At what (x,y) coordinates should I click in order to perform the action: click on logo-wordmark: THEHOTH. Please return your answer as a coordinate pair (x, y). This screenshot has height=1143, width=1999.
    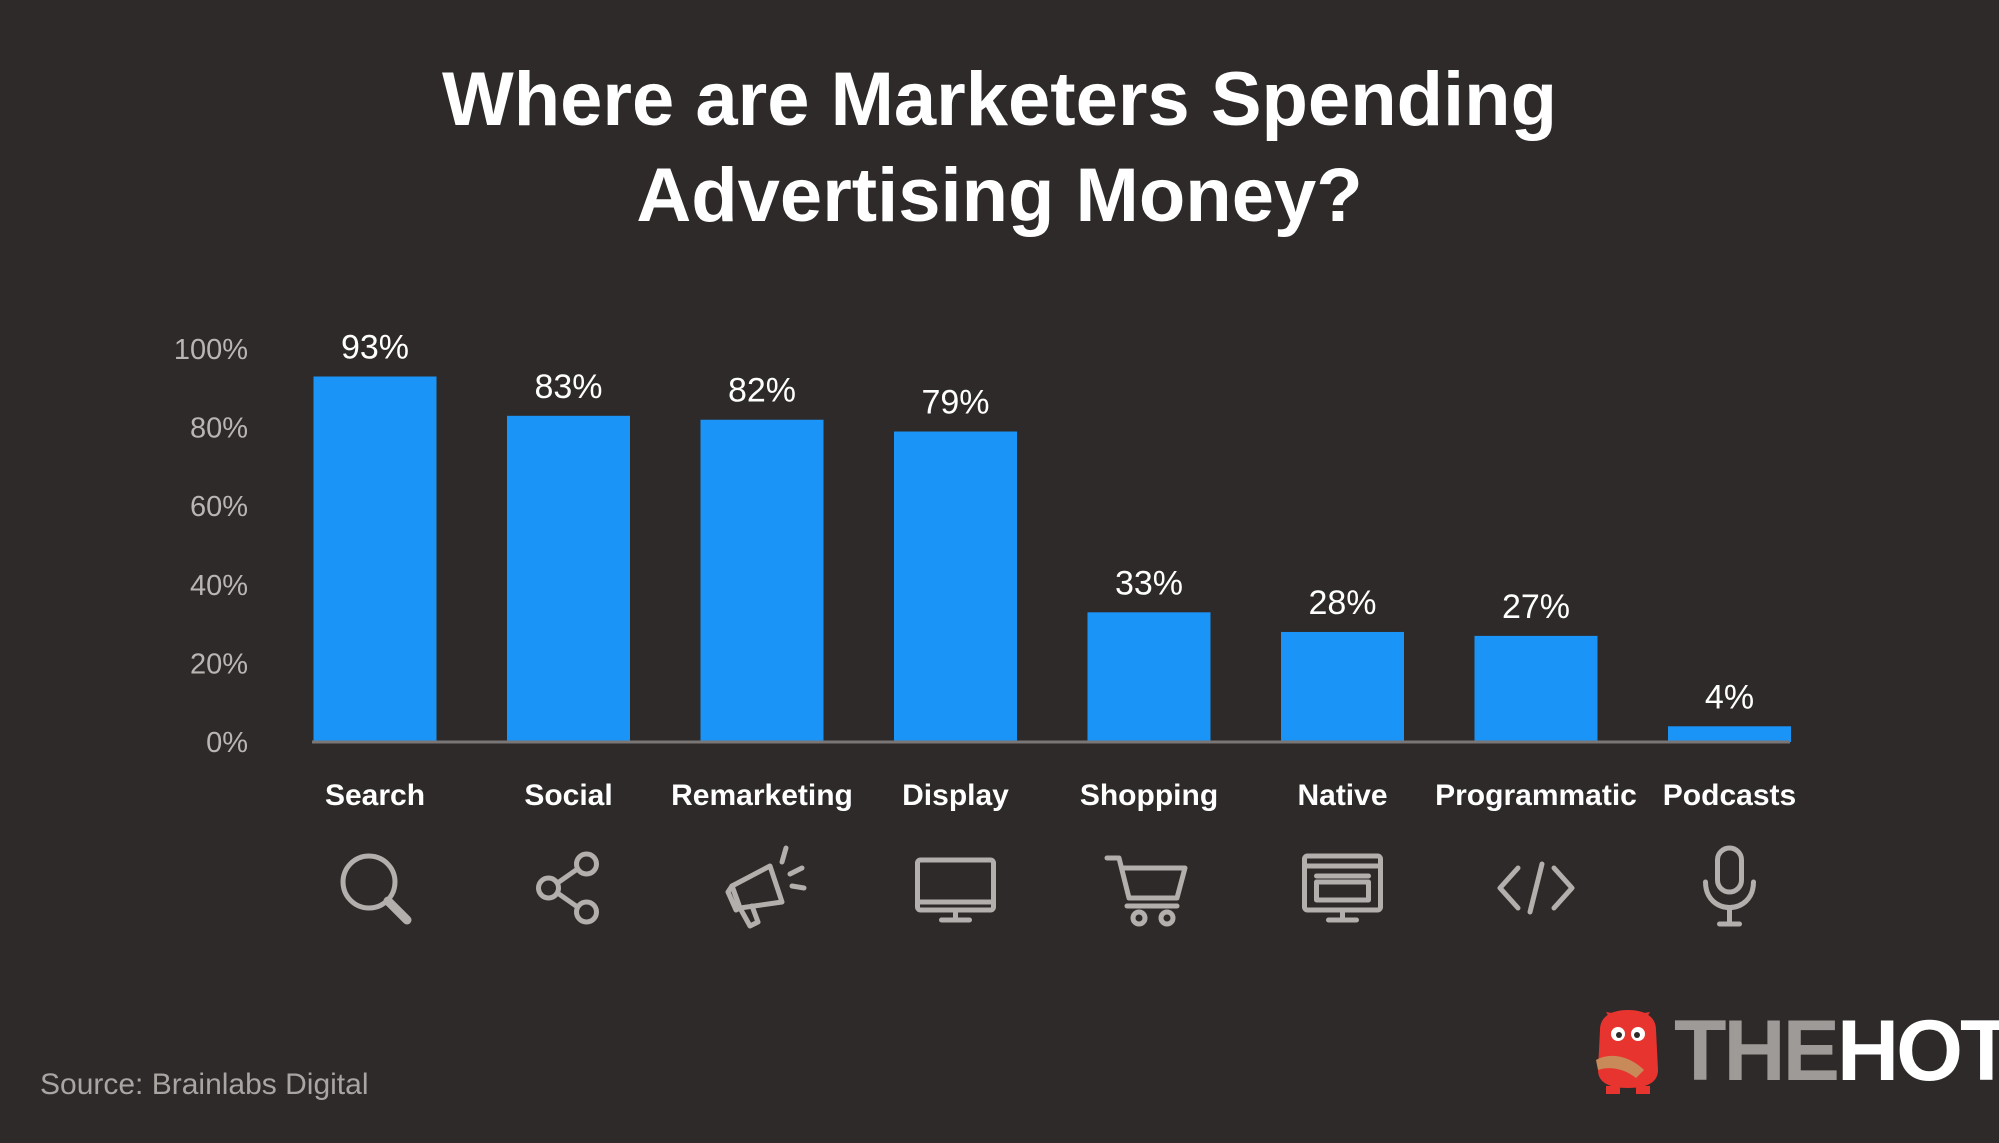
    Looking at the image, I should click on (1836, 1051).